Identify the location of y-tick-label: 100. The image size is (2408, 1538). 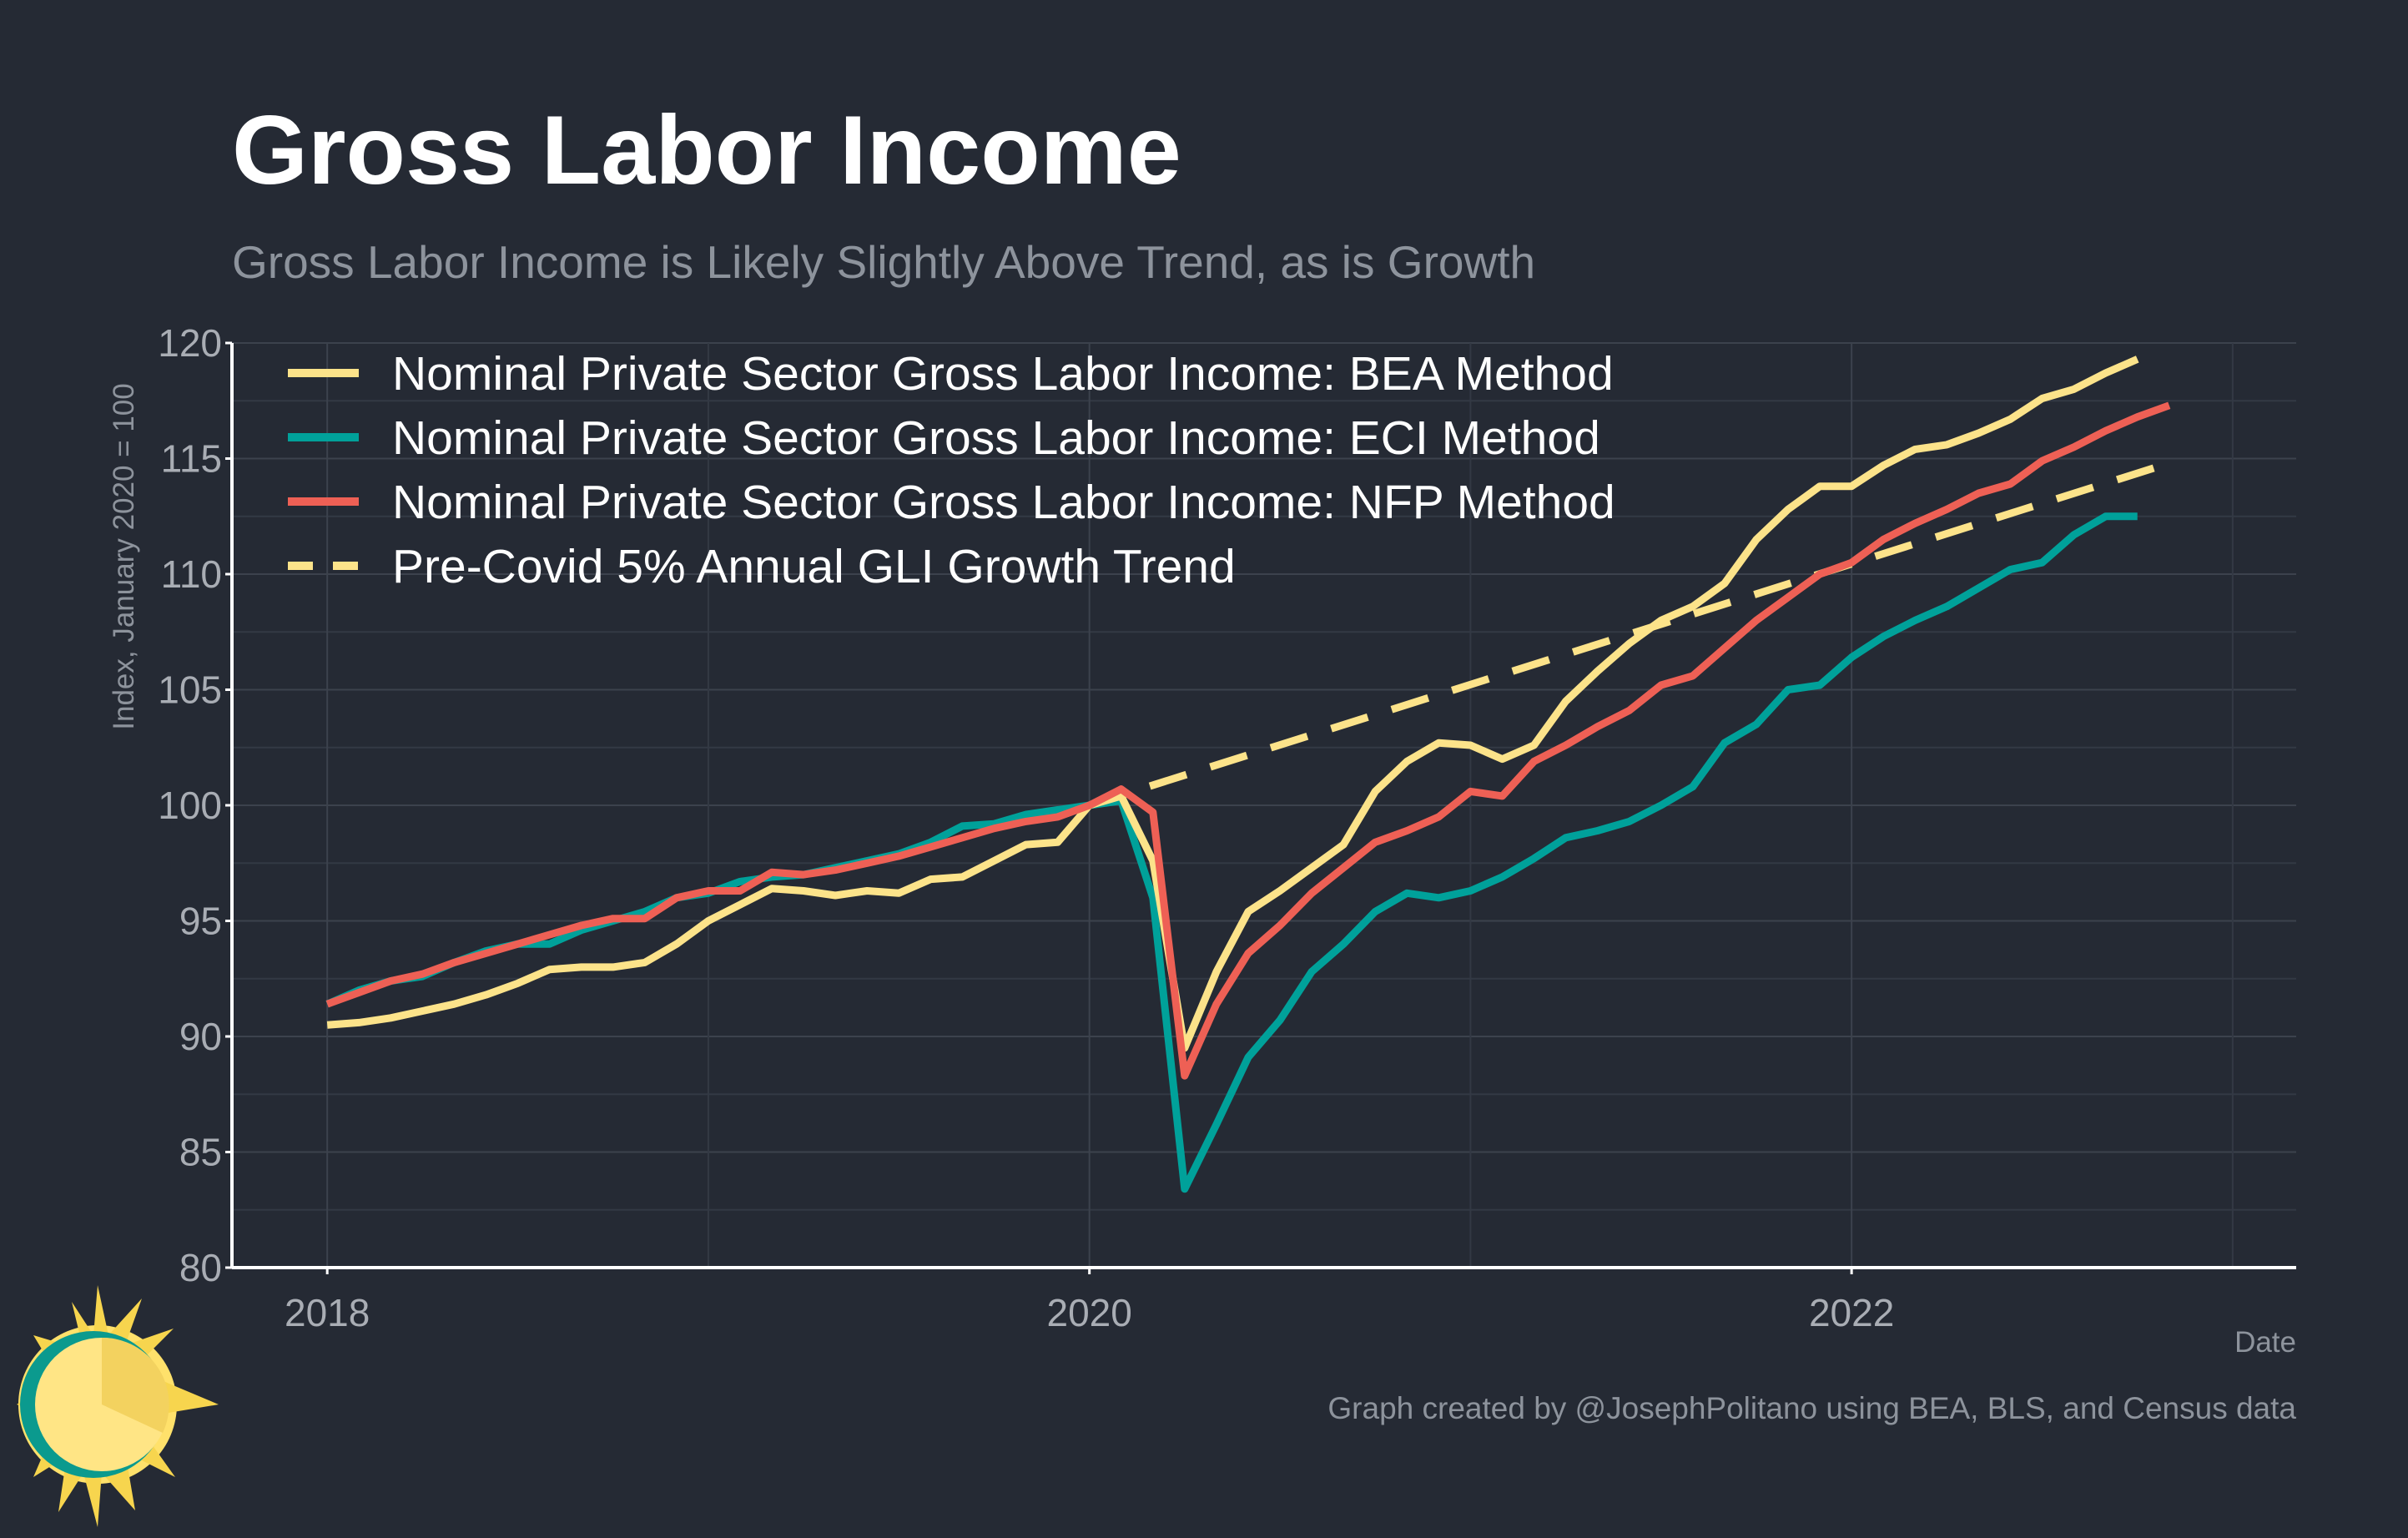
(190, 805).